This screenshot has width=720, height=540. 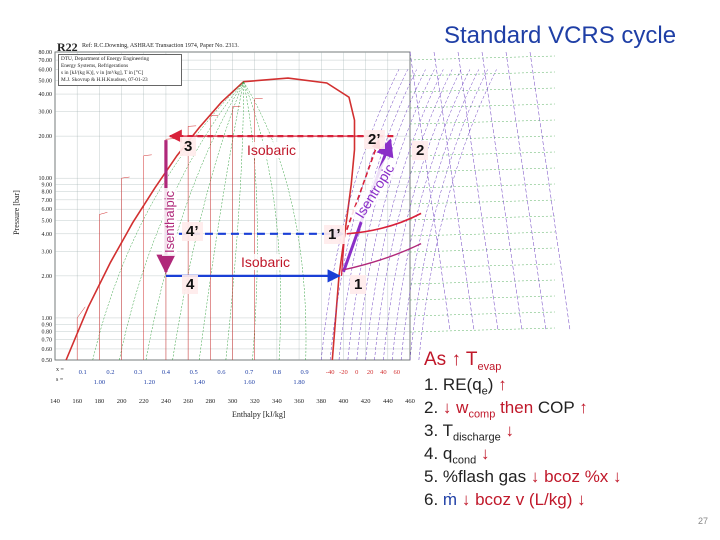 I want to click on x-tick-label: 400, so click(x=344, y=401).